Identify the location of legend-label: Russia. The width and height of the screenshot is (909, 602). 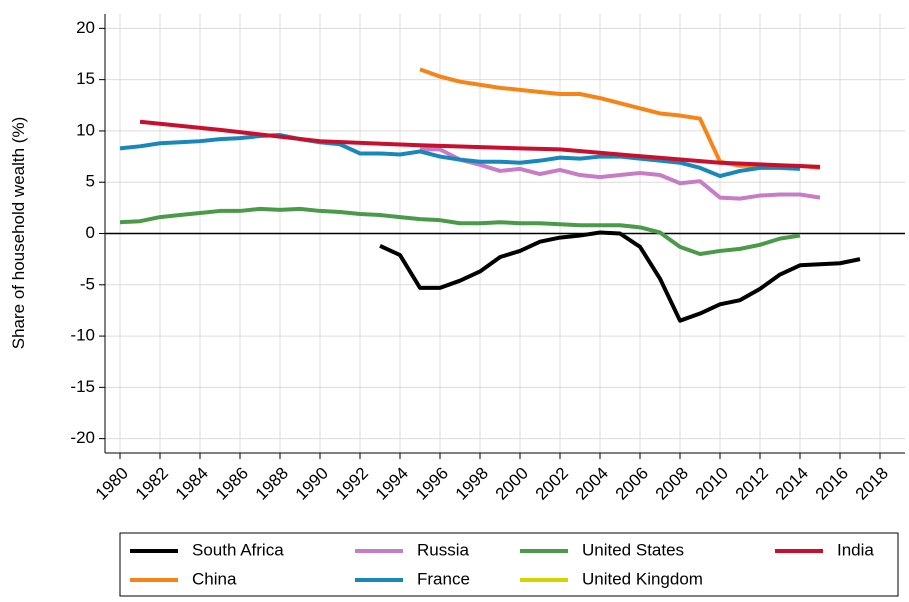
(443, 549).